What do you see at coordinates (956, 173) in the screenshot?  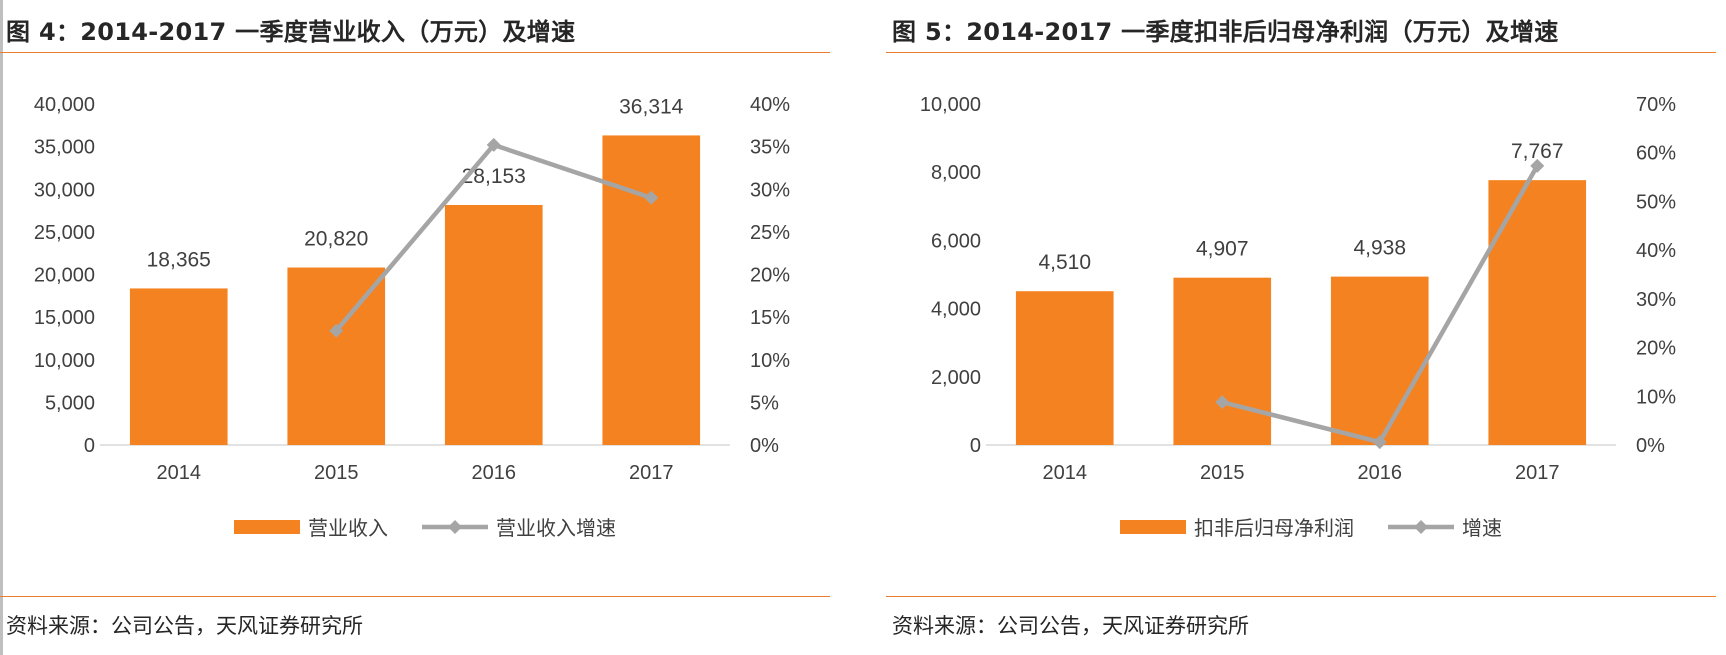 I see `y-tick-label: 8,000` at bounding box center [956, 173].